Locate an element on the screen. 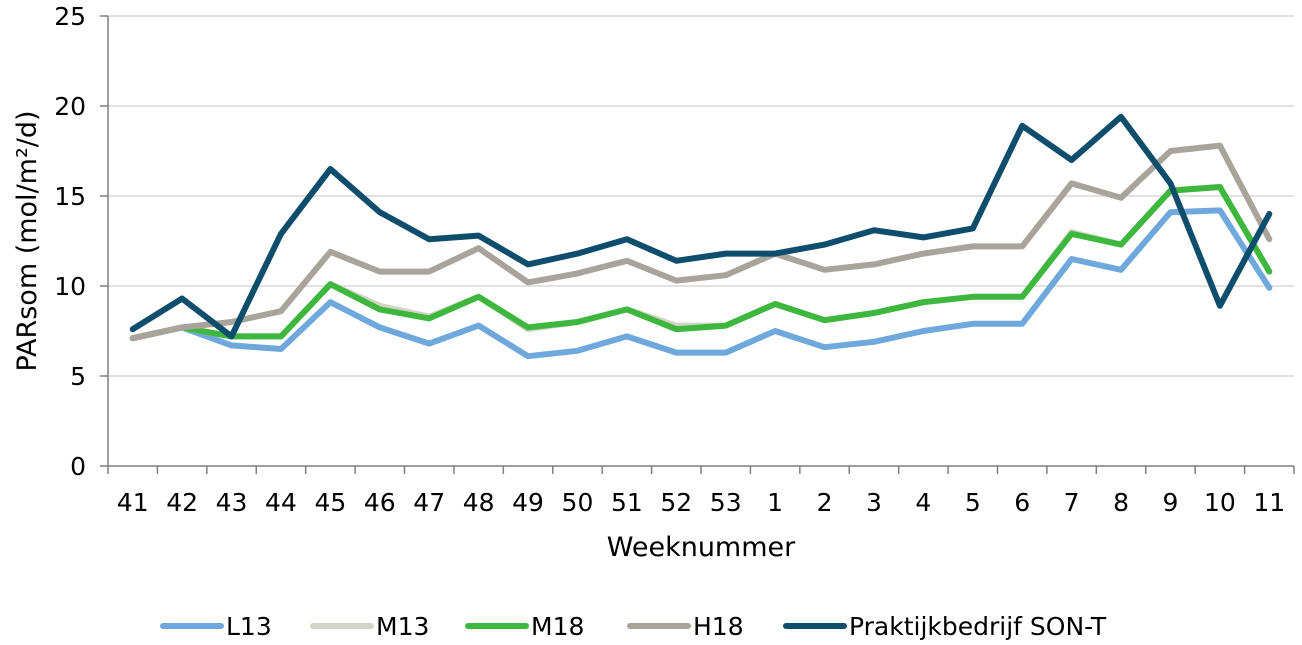  y-tick-label: 15 is located at coordinates (70, 196).